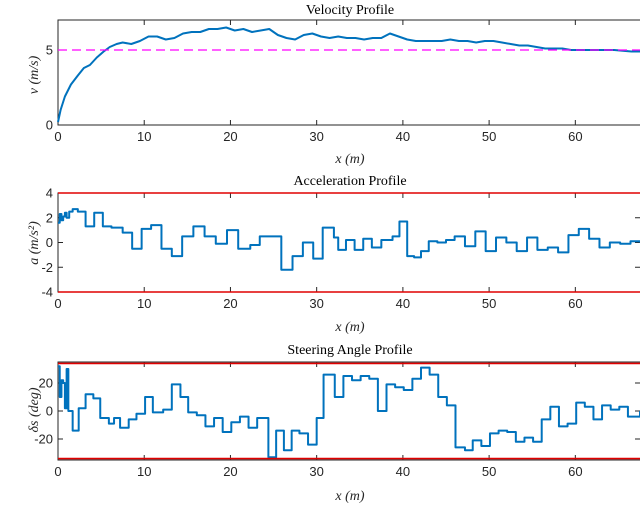 The image size is (640, 508). Describe the element at coordinates (144, 471) in the screenshot. I see `steering-x-tick-label: 10` at that location.